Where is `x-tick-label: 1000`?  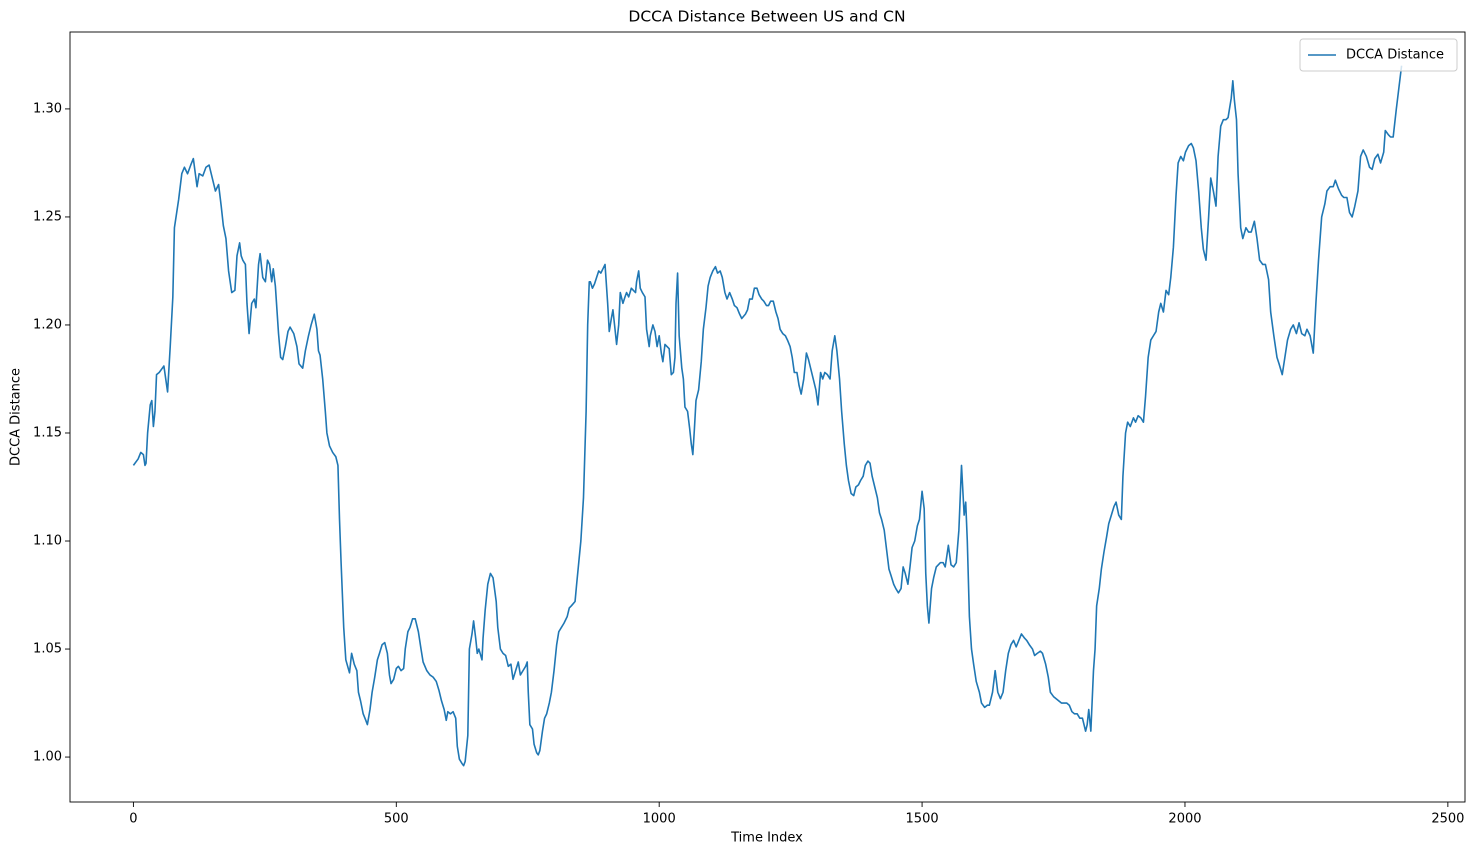 x-tick-label: 1000 is located at coordinates (659, 819).